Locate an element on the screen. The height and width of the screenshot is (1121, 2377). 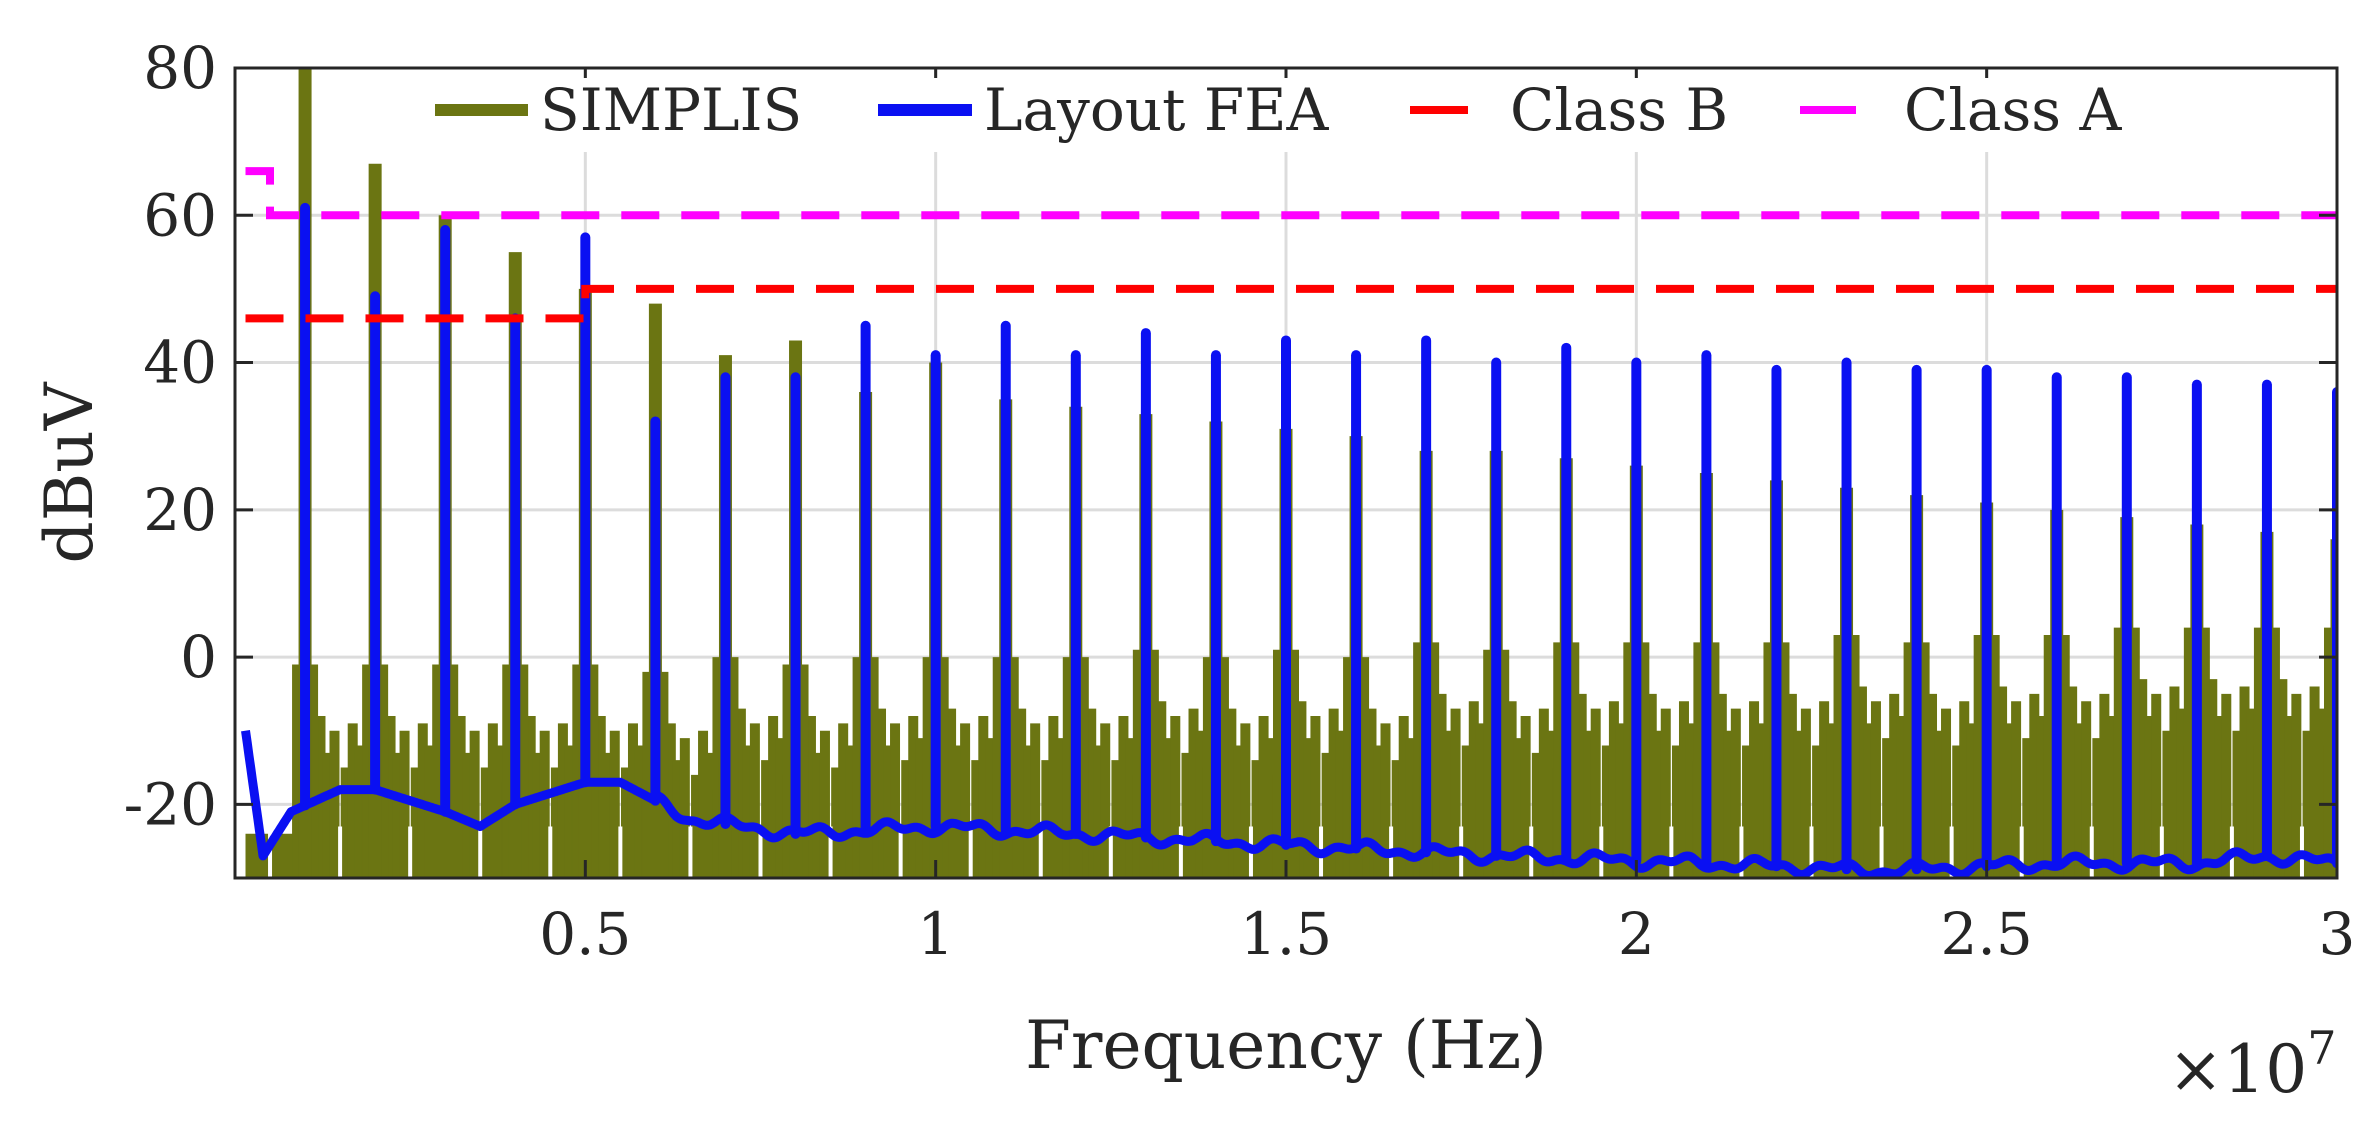
legend-item-layout-fea: Layout FEA is located at coordinates (1103, 110).